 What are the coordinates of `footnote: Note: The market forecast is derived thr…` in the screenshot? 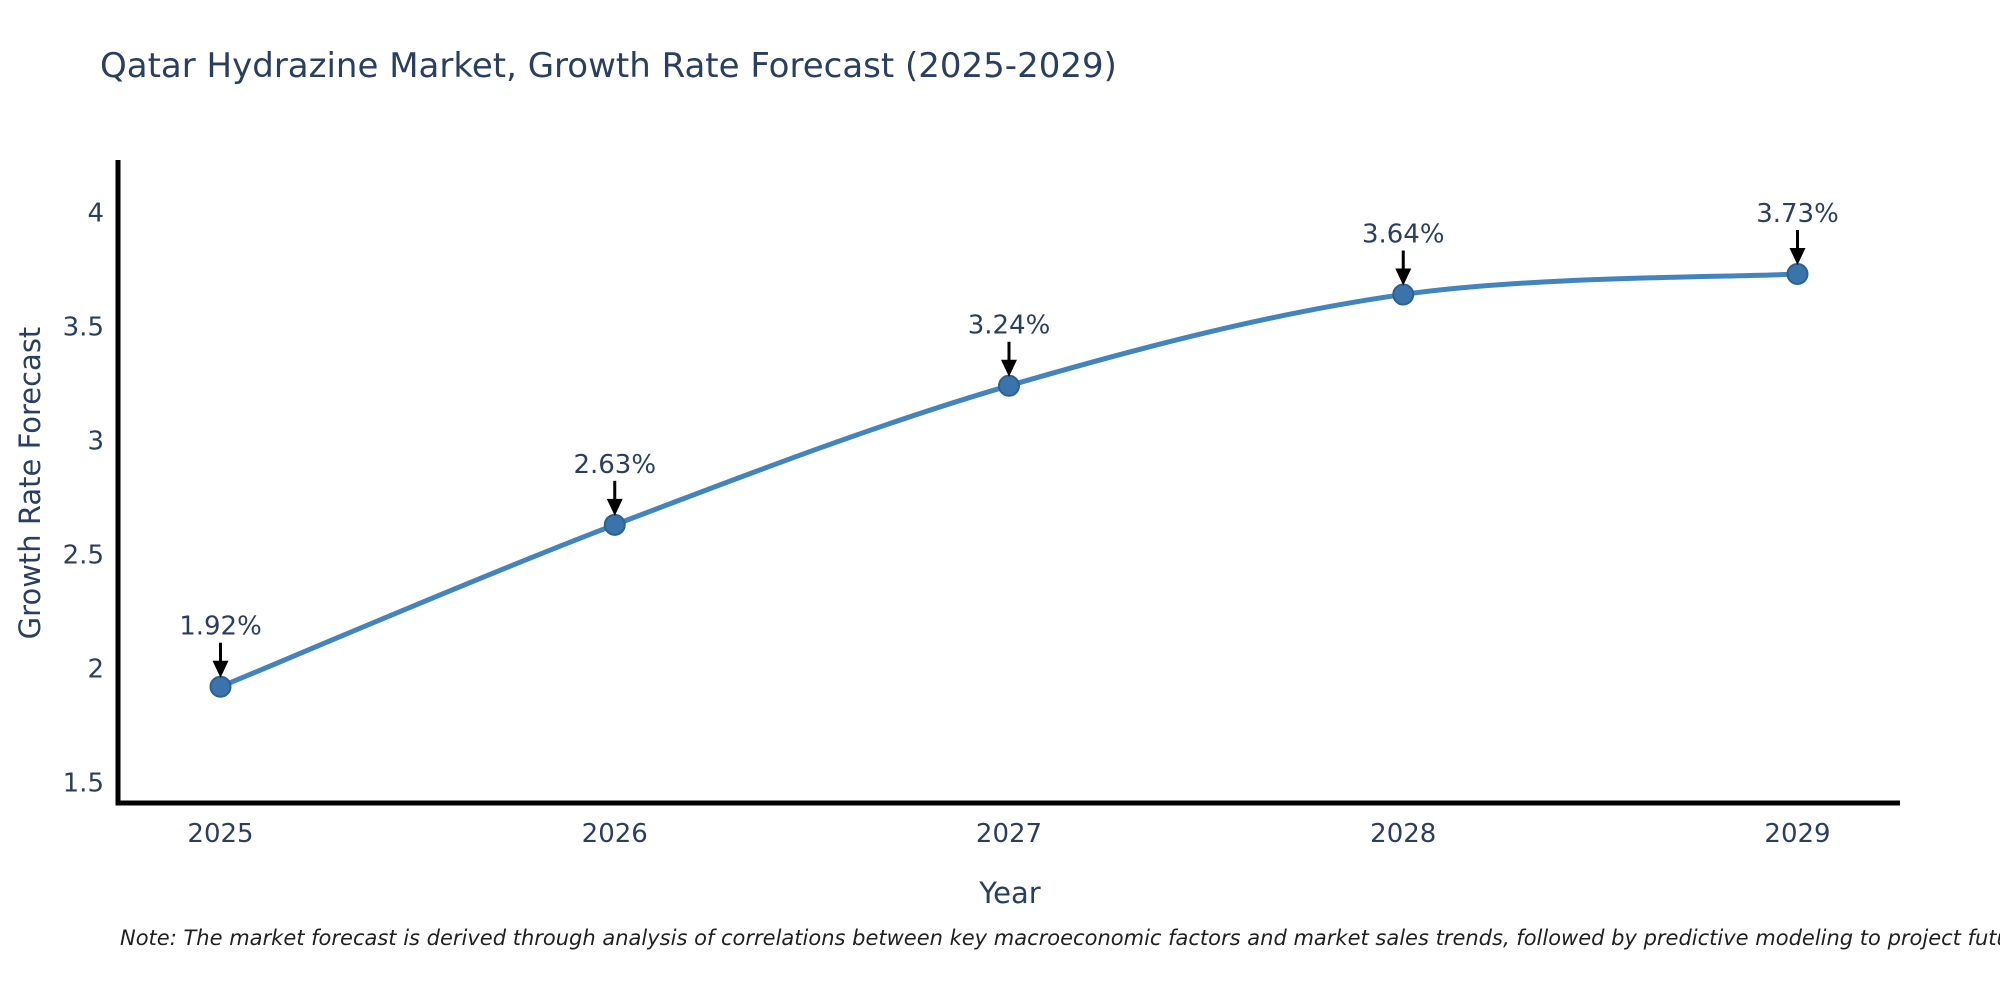 It's located at (1060, 938).